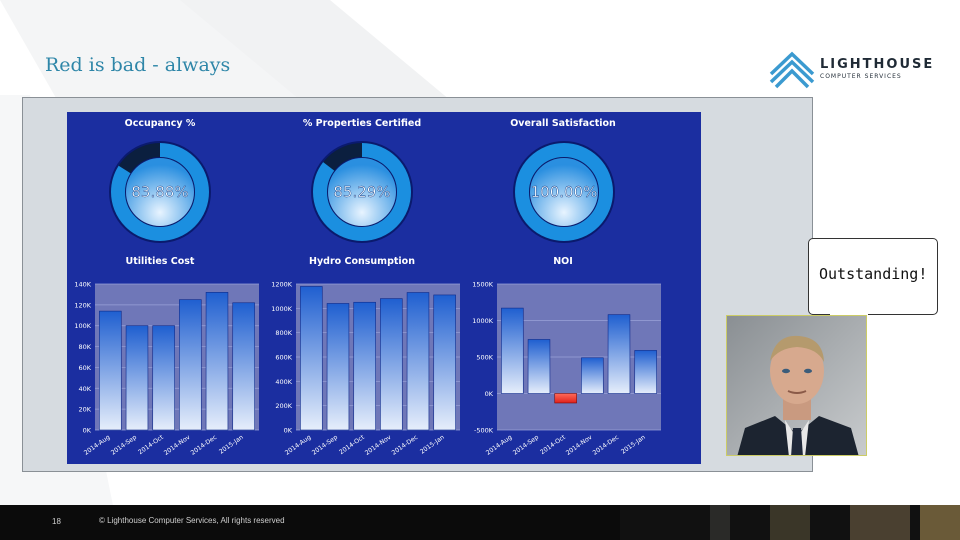 The height and width of the screenshot is (540, 960). I want to click on portrait-photo, so click(796, 385).